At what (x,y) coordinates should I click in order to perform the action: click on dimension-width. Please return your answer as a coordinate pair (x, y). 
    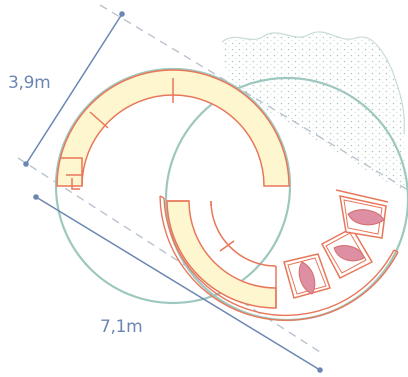
    Looking at the image, I should click on (74, 89).